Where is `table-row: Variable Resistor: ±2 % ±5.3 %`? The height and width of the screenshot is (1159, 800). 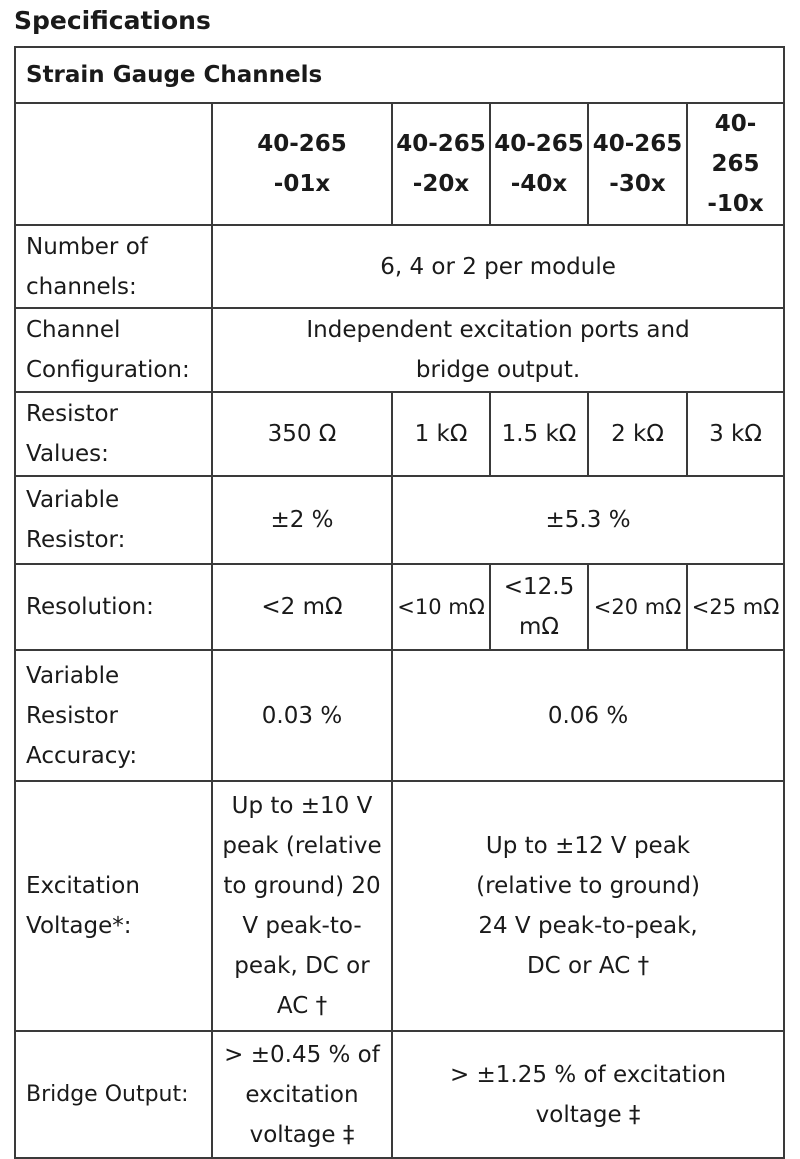 table-row: Variable Resistor: ±2 % ±5.3 % is located at coordinates (400, 520).